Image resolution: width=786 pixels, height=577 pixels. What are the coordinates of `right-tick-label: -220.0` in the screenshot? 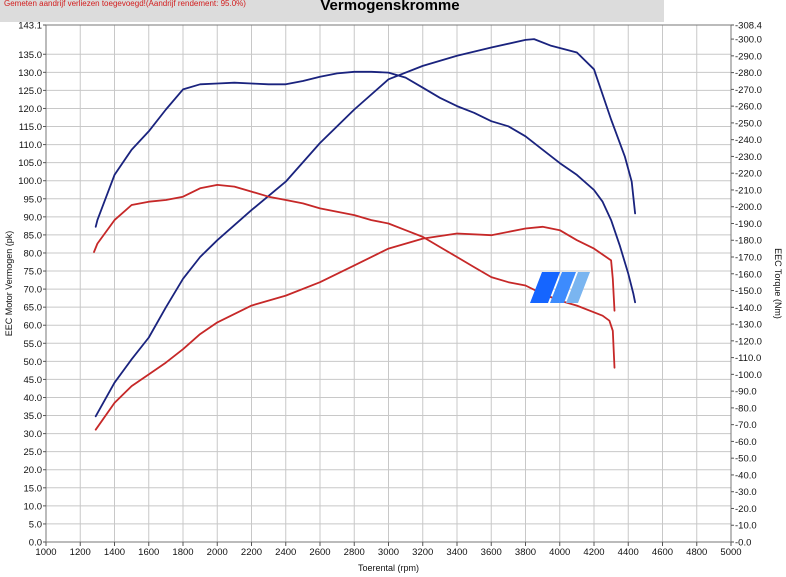 It's located at (748, 174).